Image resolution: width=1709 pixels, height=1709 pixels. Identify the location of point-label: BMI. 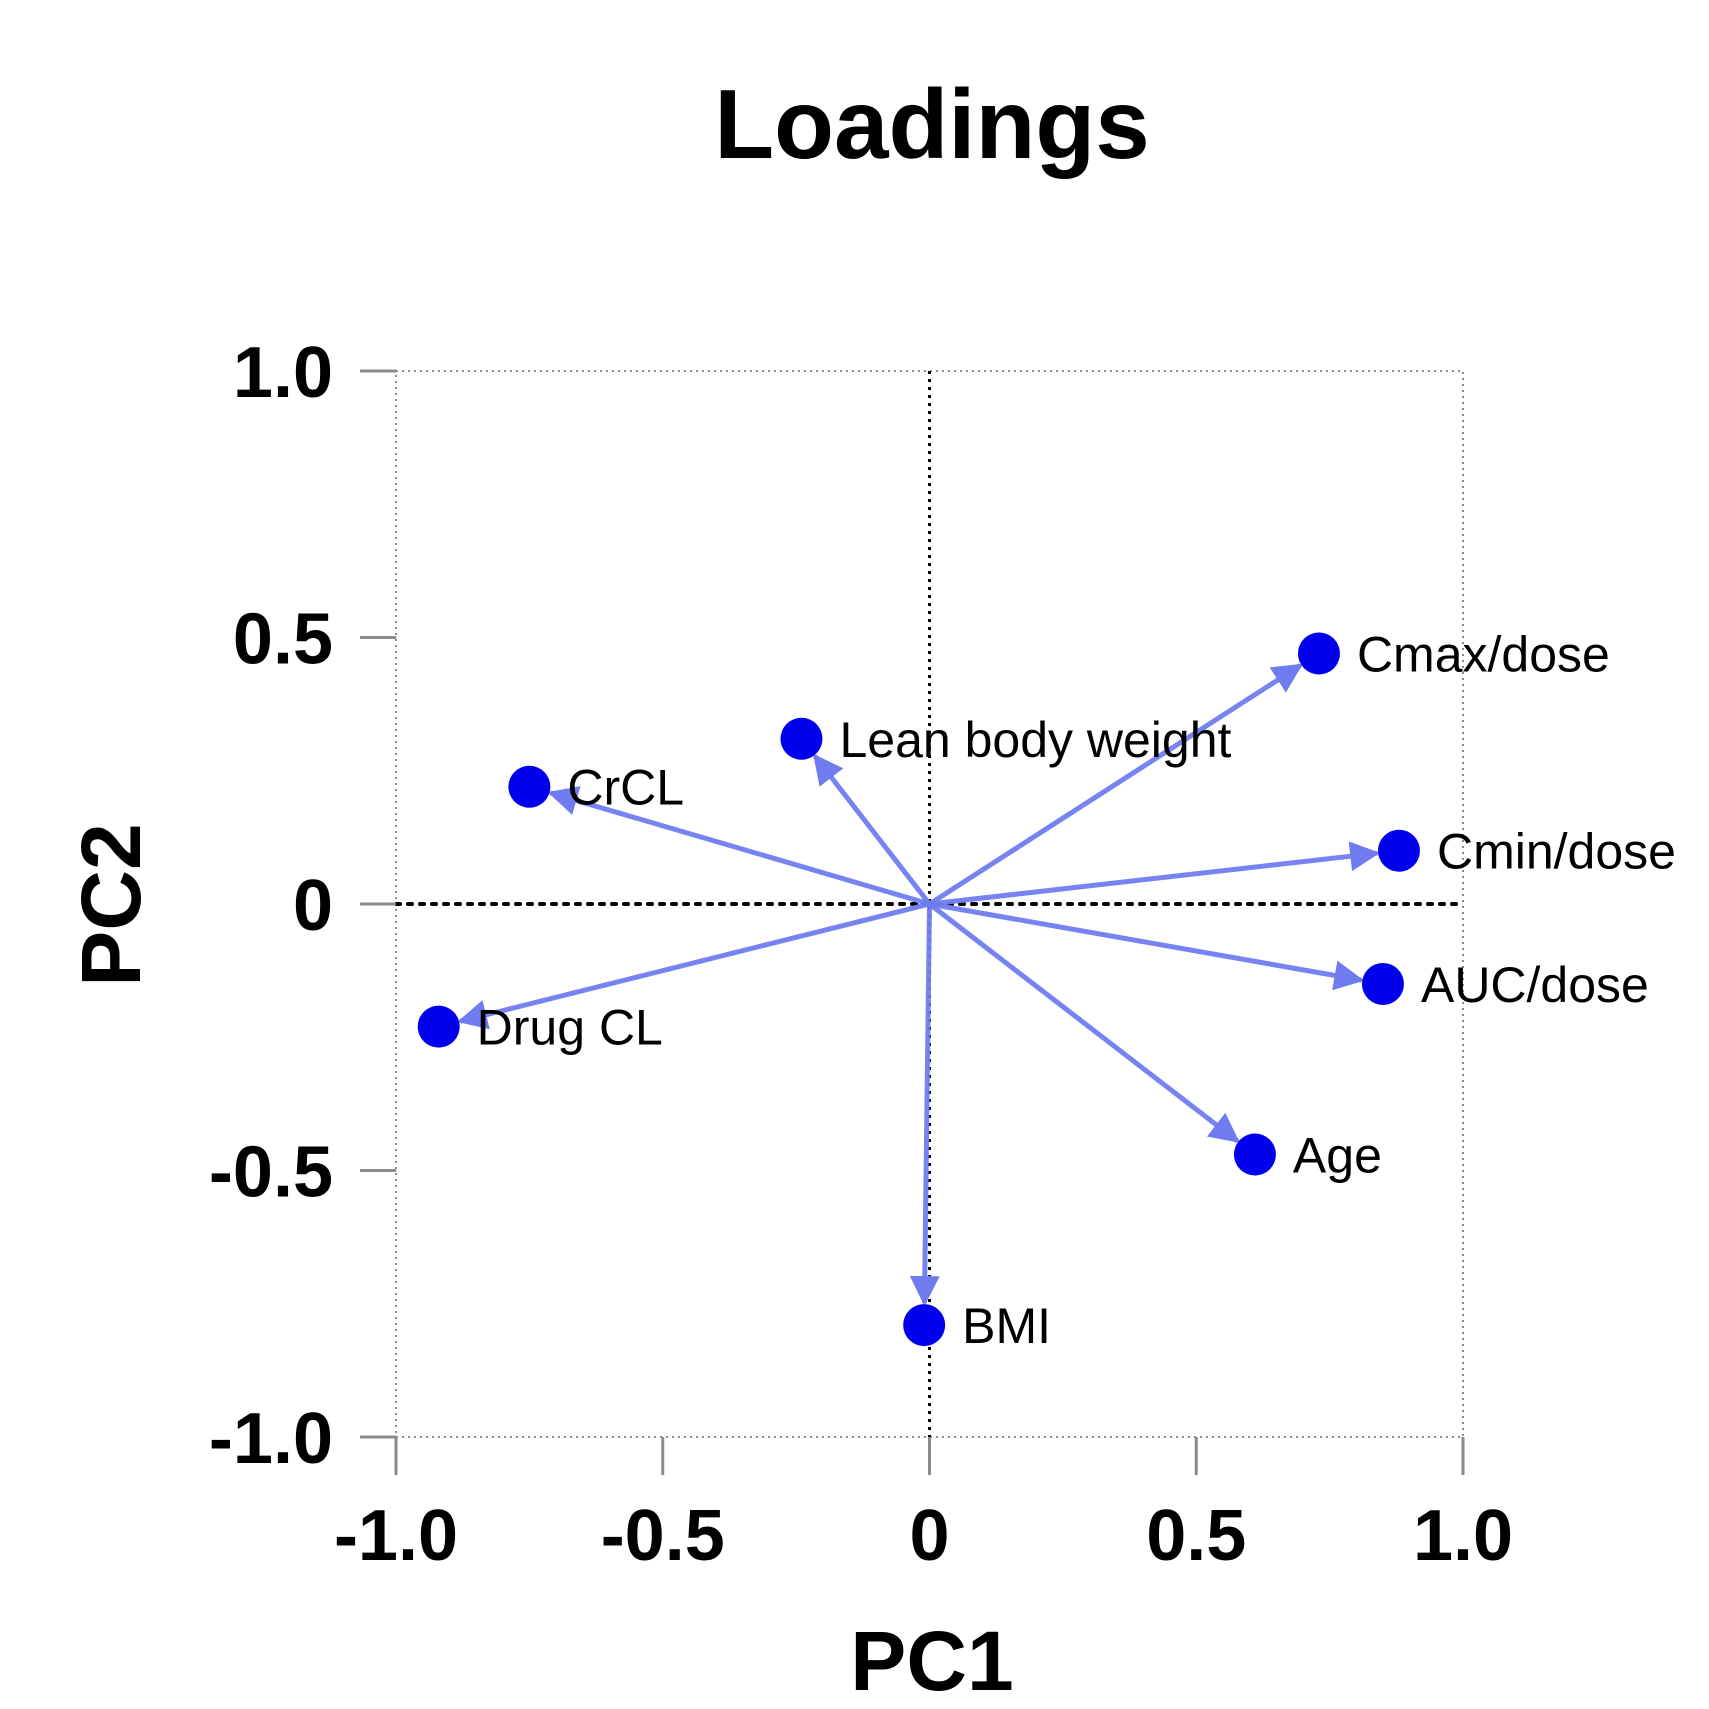
(1006, 1326).